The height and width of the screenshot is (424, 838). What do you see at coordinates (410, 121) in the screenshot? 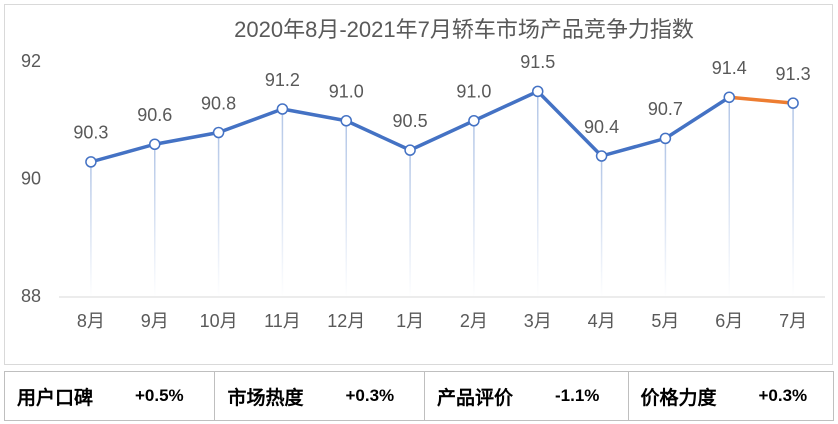
I see `data-label: 90.5` at bounding box center [410, 121].